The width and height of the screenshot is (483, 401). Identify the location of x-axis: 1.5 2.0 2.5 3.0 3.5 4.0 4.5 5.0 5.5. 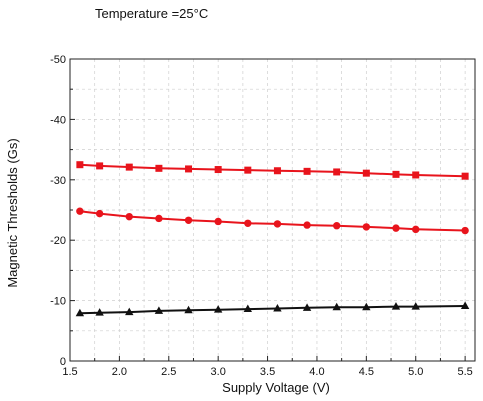
(267, 367).